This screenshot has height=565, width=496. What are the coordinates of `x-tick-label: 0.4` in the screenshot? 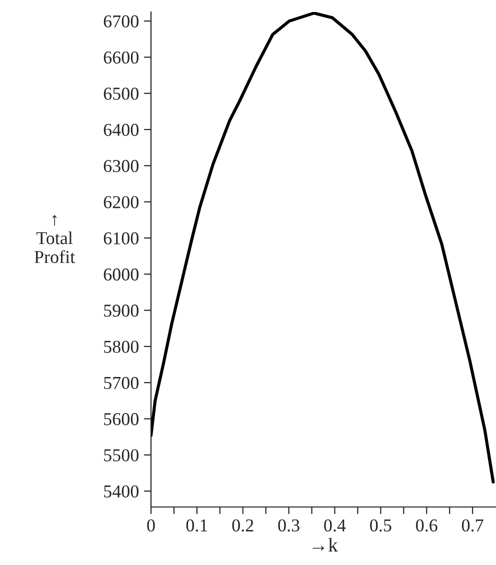 It's located at (335, 525).